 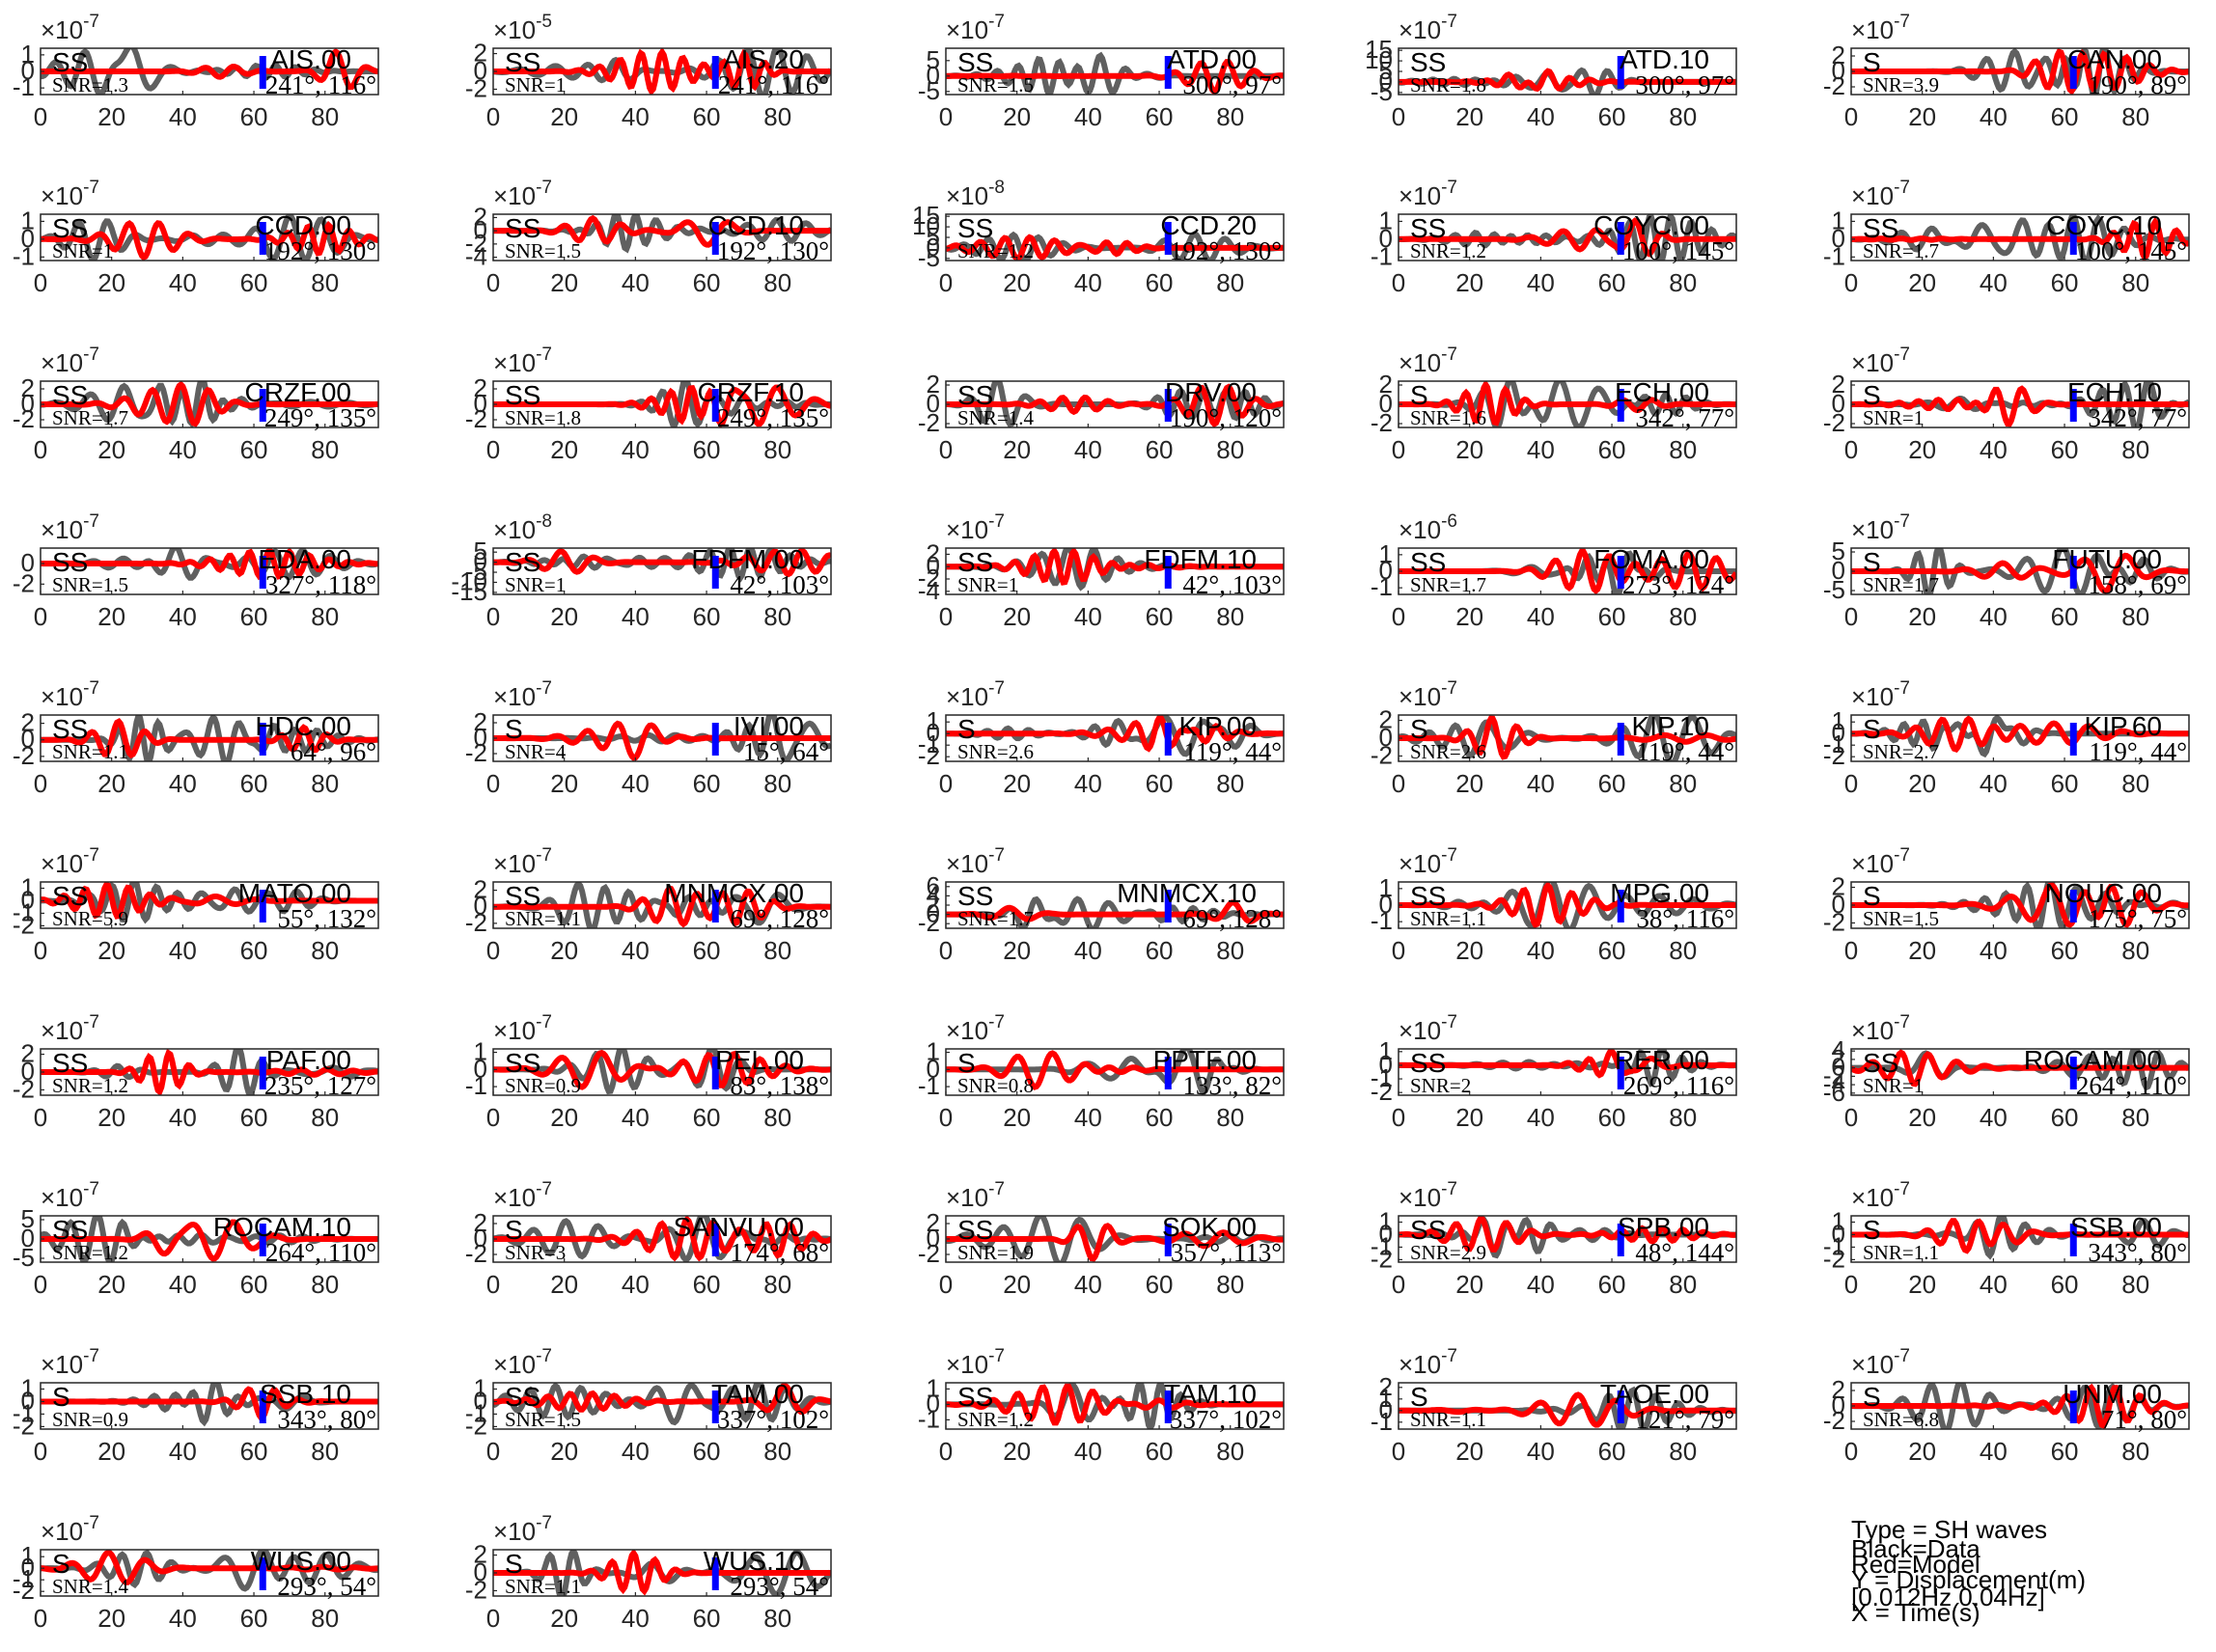 I want to click on azimuth-distance-label: 71°, 80°, so click(x=2144, y=1419).